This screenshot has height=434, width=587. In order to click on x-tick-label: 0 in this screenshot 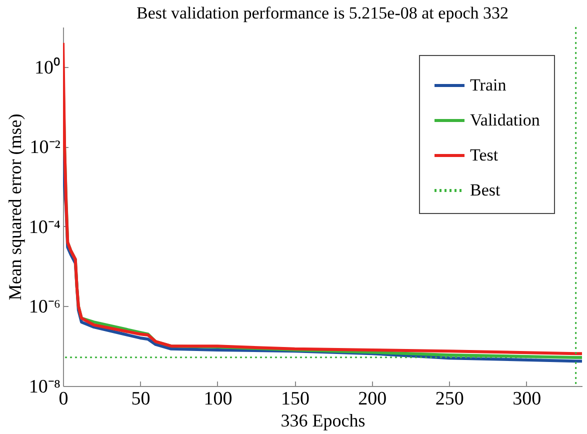, I will do `click(63, 399)`.